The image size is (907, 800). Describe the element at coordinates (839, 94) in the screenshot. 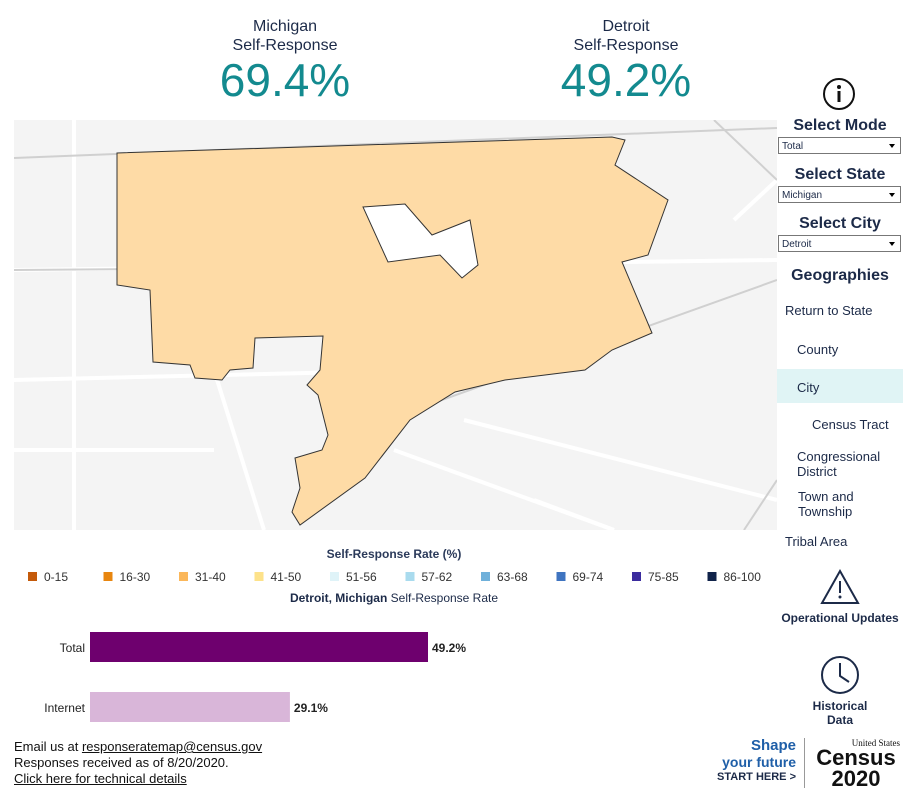

I see `info-icon` at that location.